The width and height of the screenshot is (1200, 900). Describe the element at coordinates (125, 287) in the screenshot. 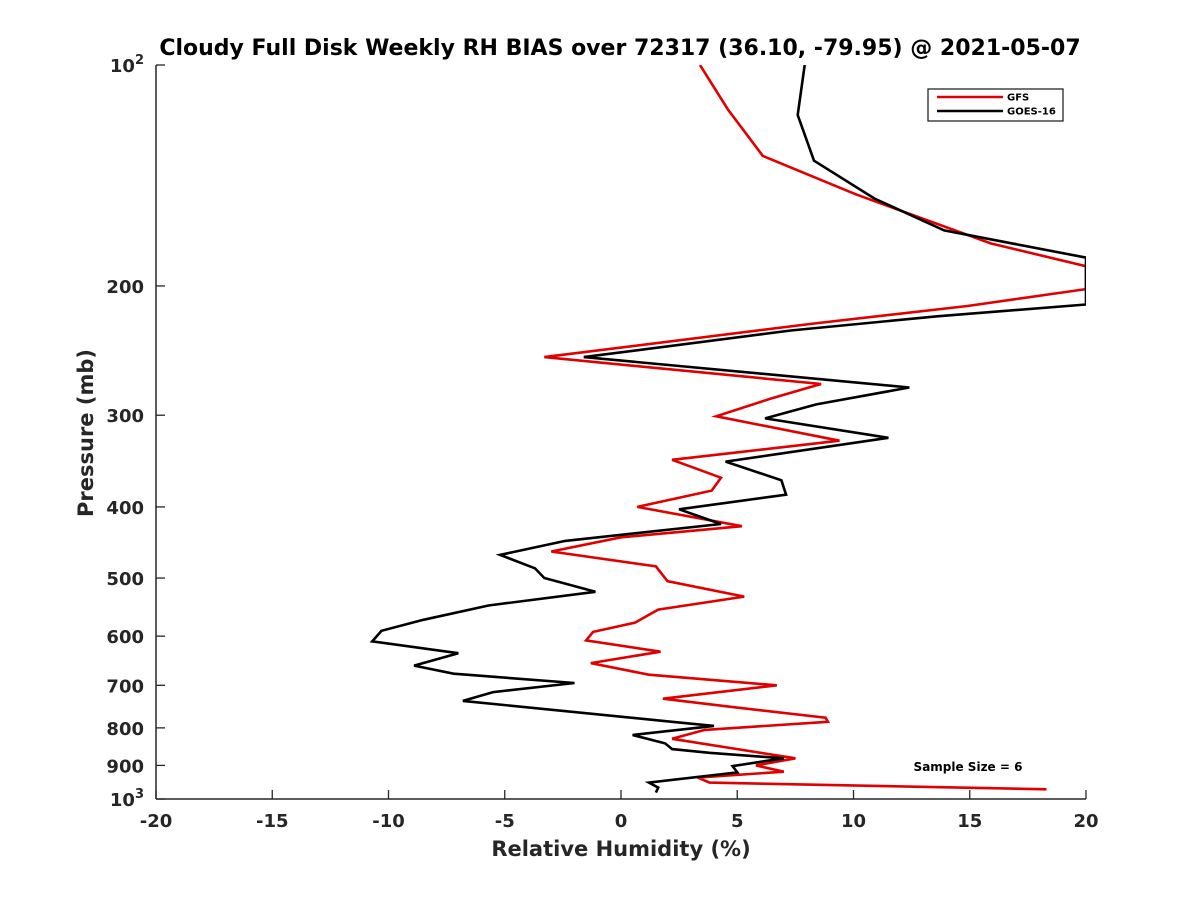

I see `y-tick-label: 200` at that location.